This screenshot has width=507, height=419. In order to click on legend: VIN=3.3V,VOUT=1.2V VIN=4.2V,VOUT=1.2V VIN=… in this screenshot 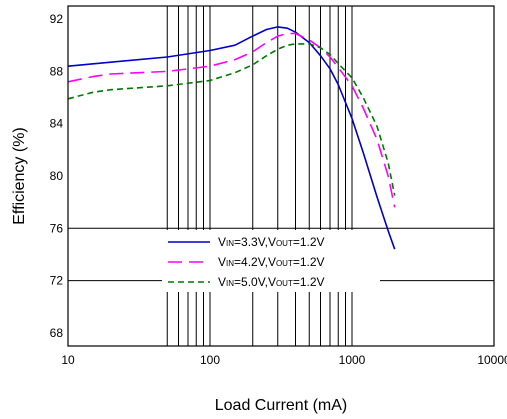, I will do `click(271, 261)`.